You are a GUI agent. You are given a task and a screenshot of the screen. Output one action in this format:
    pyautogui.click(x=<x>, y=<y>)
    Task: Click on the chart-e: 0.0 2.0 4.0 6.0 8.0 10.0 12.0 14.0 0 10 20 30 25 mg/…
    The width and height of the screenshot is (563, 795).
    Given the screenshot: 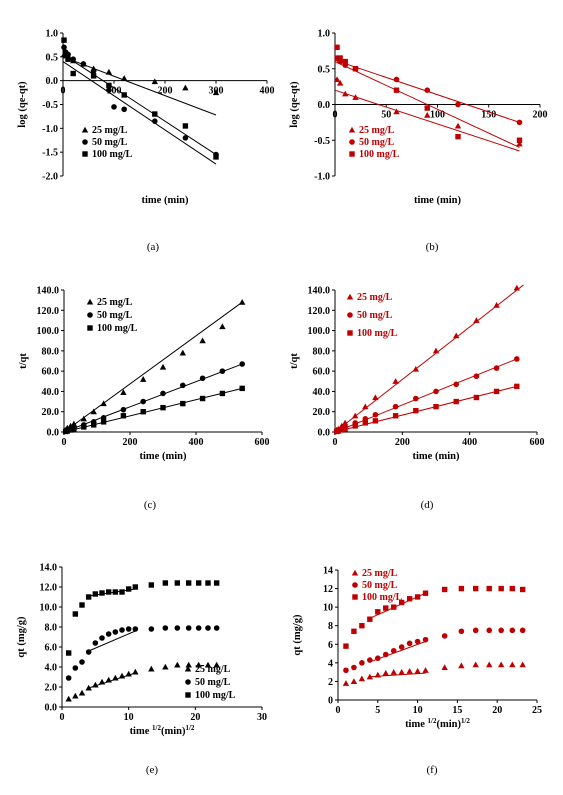 What is the action you would take?
    pyautogui.click(x=141, y=670)
    